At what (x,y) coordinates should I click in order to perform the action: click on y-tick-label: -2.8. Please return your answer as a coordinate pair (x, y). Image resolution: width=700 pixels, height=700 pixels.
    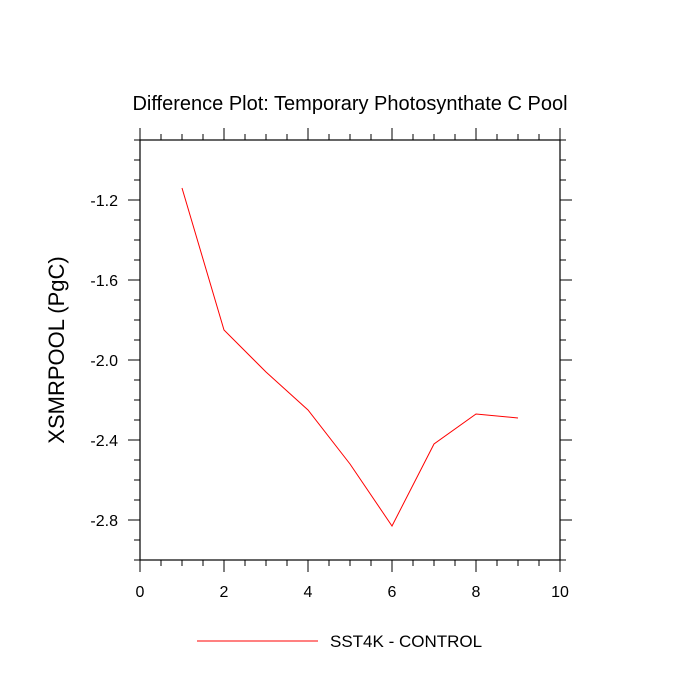
    Looking at the image, I should click on (104, 521).